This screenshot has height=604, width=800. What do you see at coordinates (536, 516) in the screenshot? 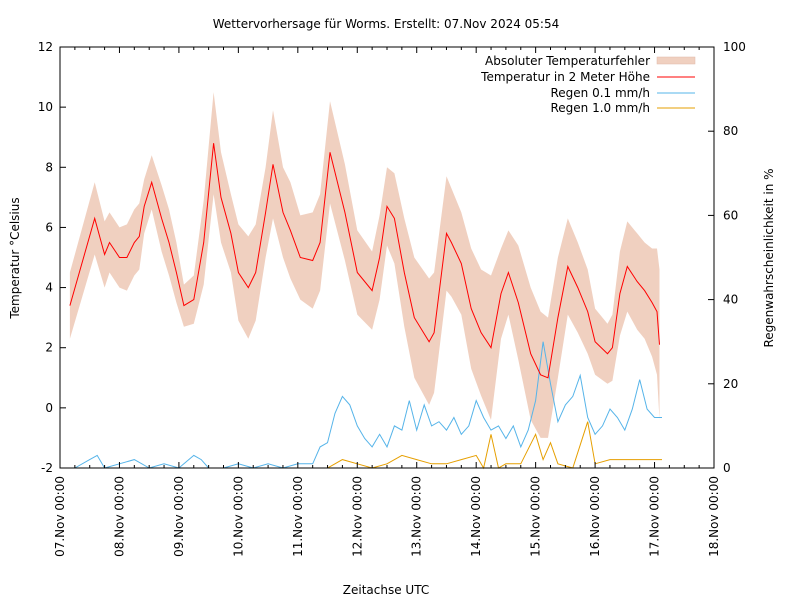
I see `x-tick-label: 15.Nov 00:00` at bounding box center [536, 516].